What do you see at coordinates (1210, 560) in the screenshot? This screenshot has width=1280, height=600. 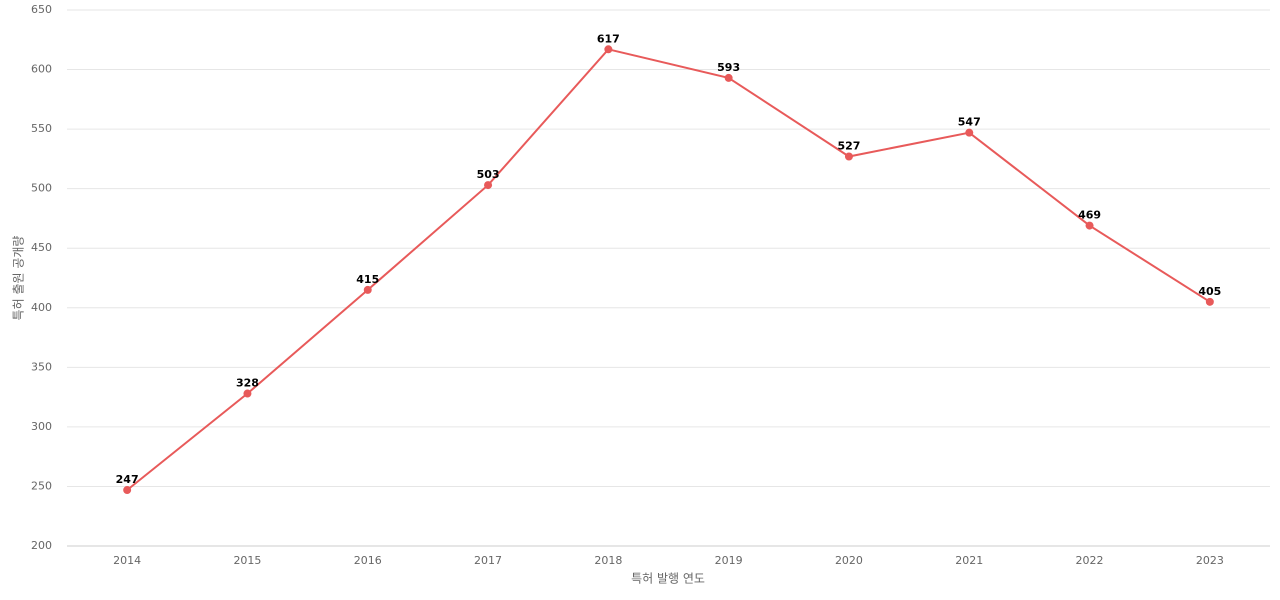 I see `x-tick-label: 2023` at bounding box center [1210, 560].